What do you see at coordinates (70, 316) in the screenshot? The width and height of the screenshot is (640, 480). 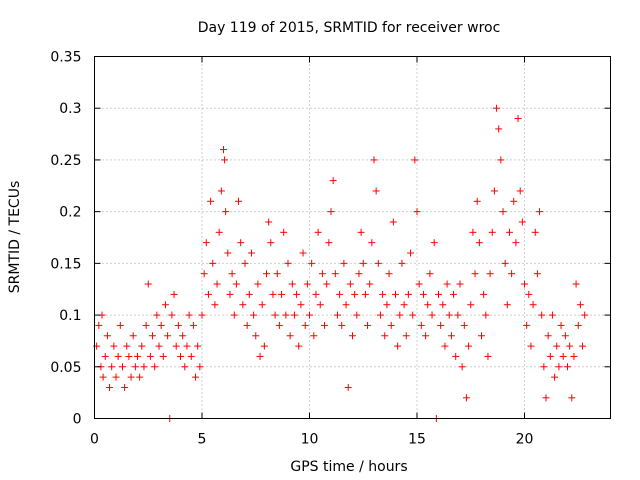 I see `y-tick-label: 0.1` at bounding box center [70, 316].